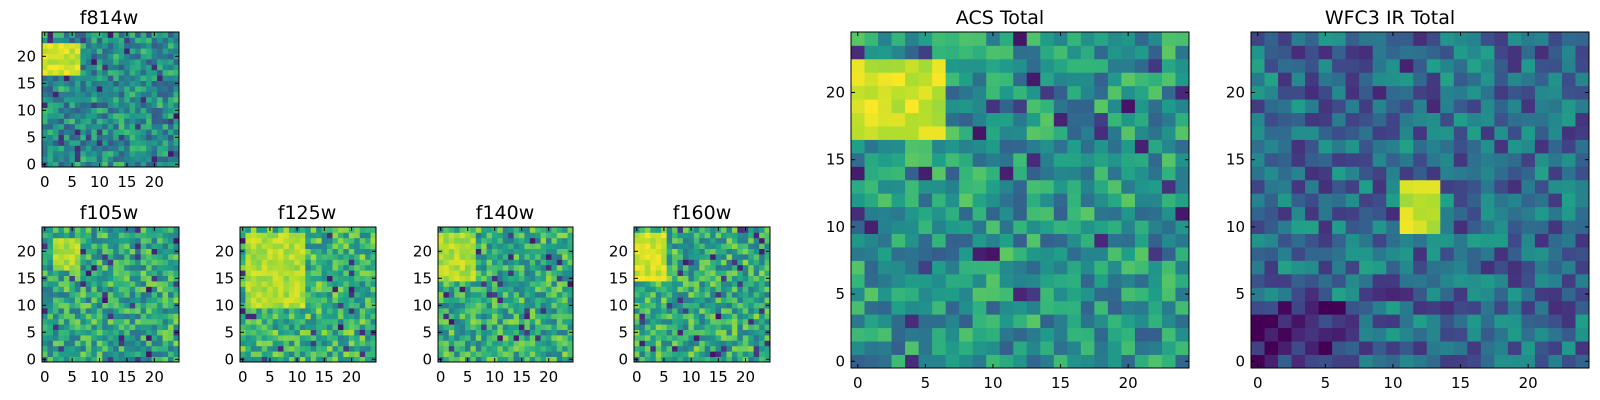 The image size is (1600, 400). Describe the element at coordinates (422, 251) in the screenshot. I see `y-tick-label: 20` at that location.